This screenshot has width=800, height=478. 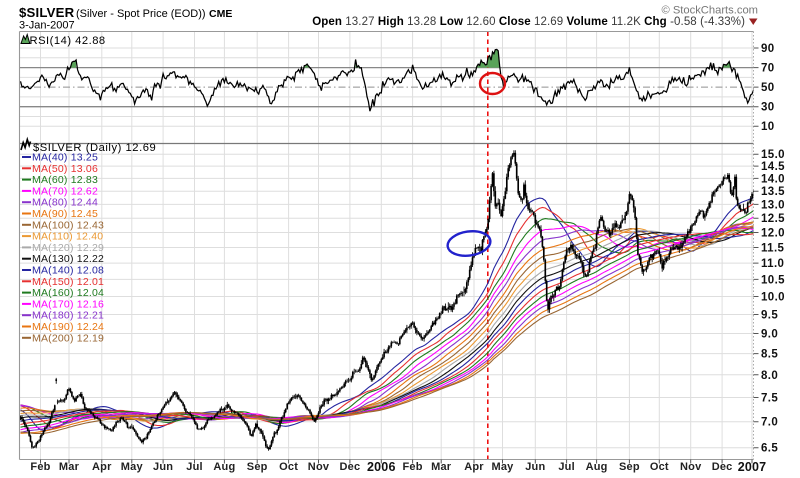 What do you see at coordinates (65, 214) in the screenshot?
I see `svg-text: MA(90) 12.45` at bounding box center [65, 214].